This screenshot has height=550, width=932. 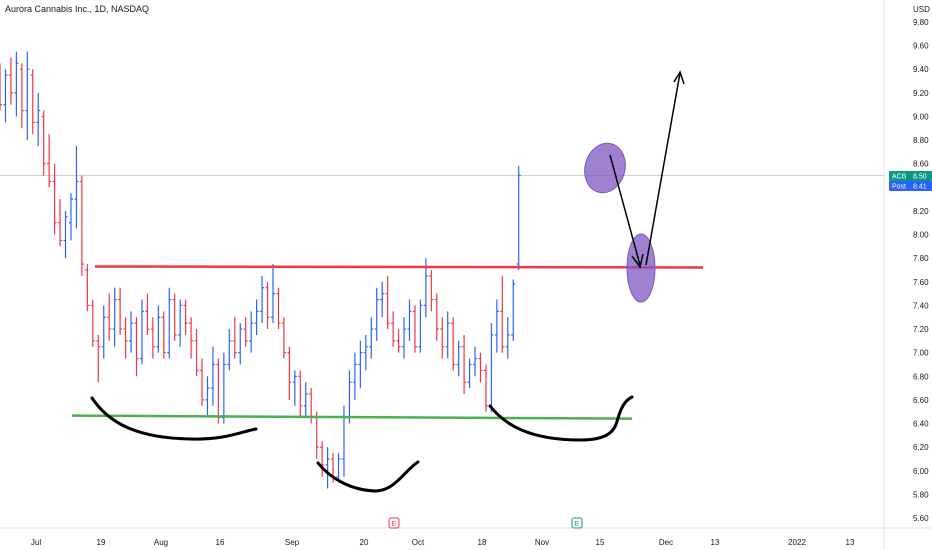 I want to click on x-tick-label: 16, so click(x=220, y=542).